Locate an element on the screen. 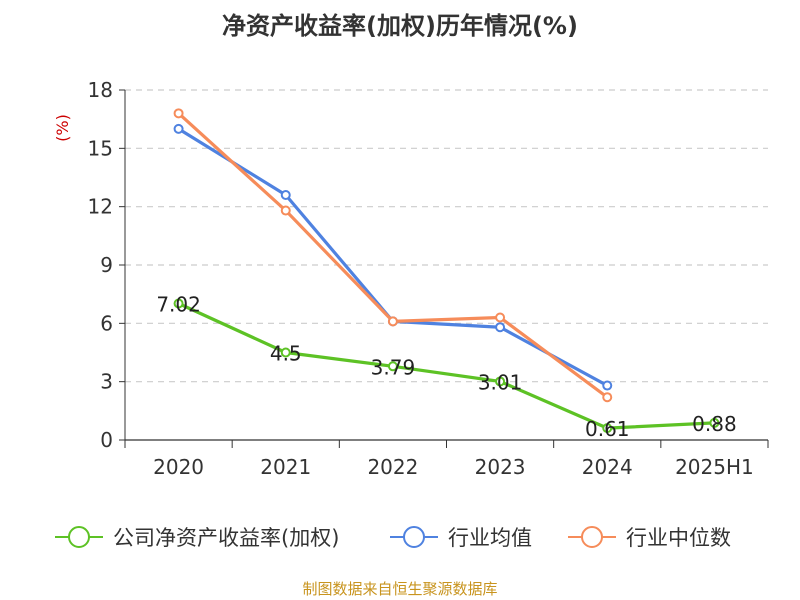 This screenshot has width=800, height=600. y-tick-label: 9 is located at coordinates (106, 265).